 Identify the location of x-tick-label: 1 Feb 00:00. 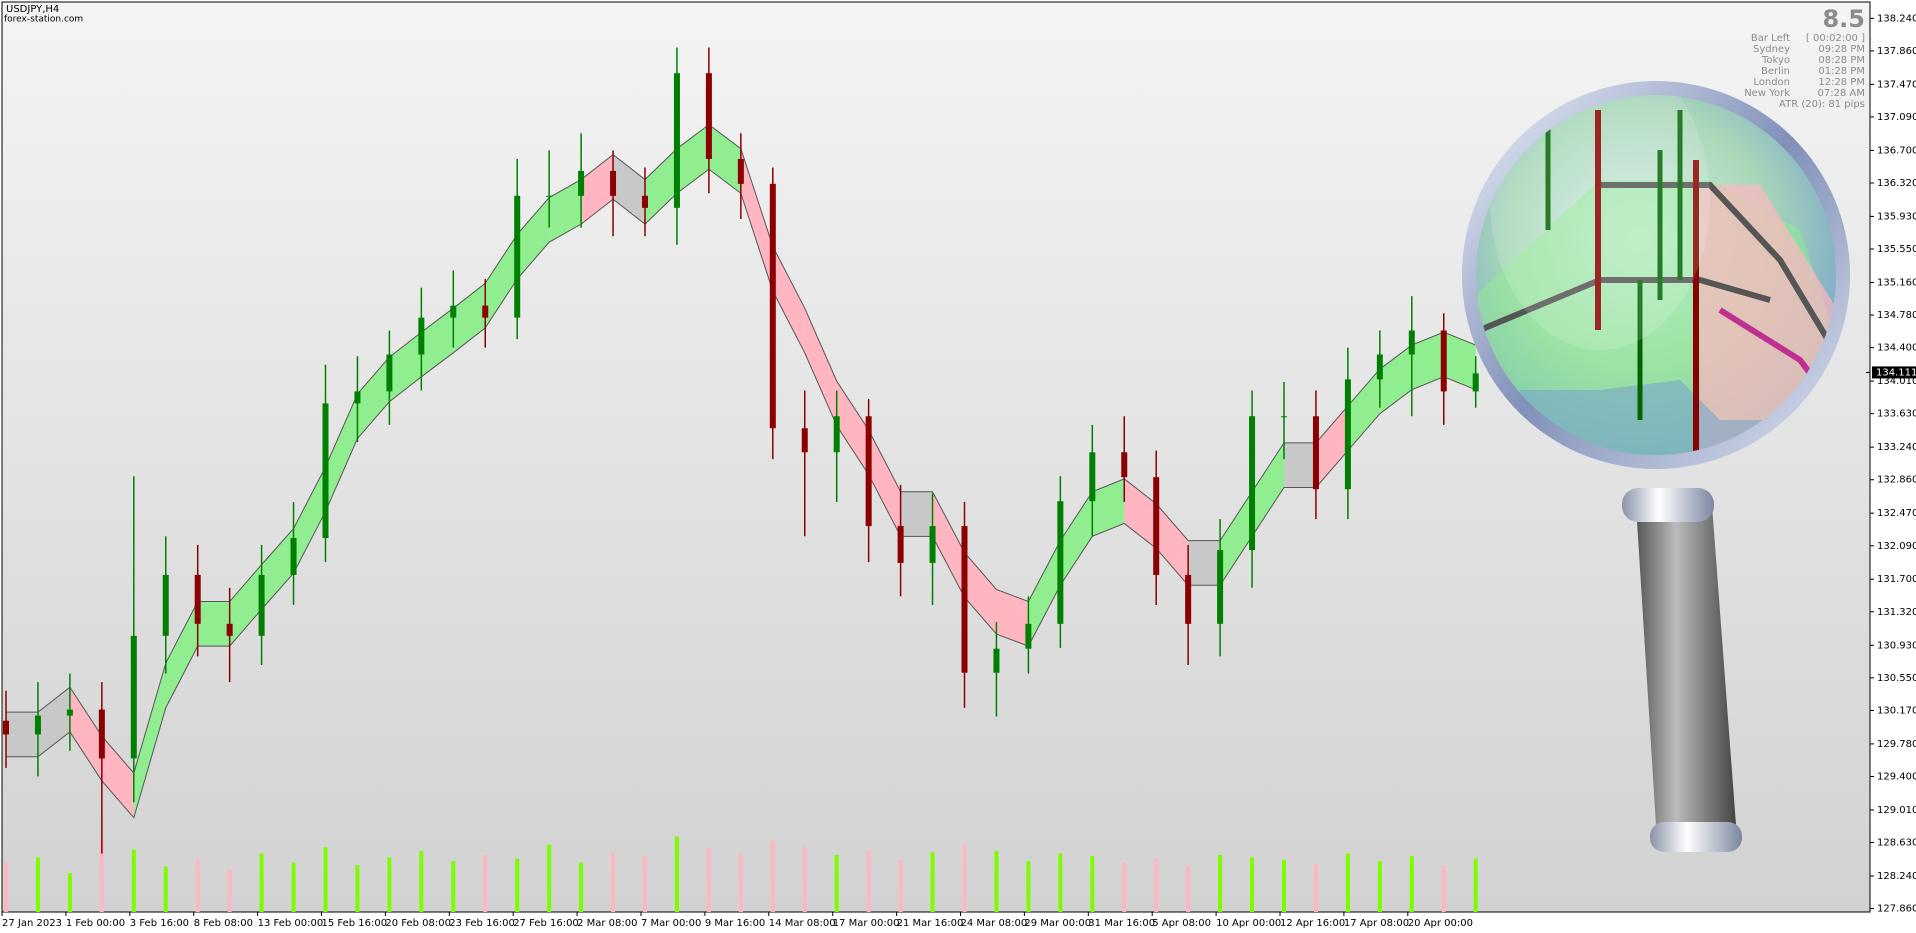
(95, 923).